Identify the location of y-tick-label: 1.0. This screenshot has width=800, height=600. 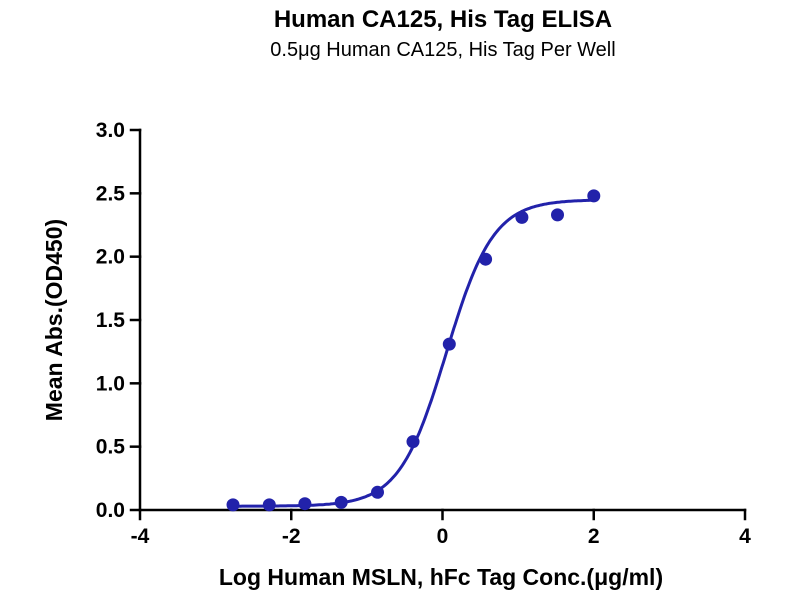
(110, 383).